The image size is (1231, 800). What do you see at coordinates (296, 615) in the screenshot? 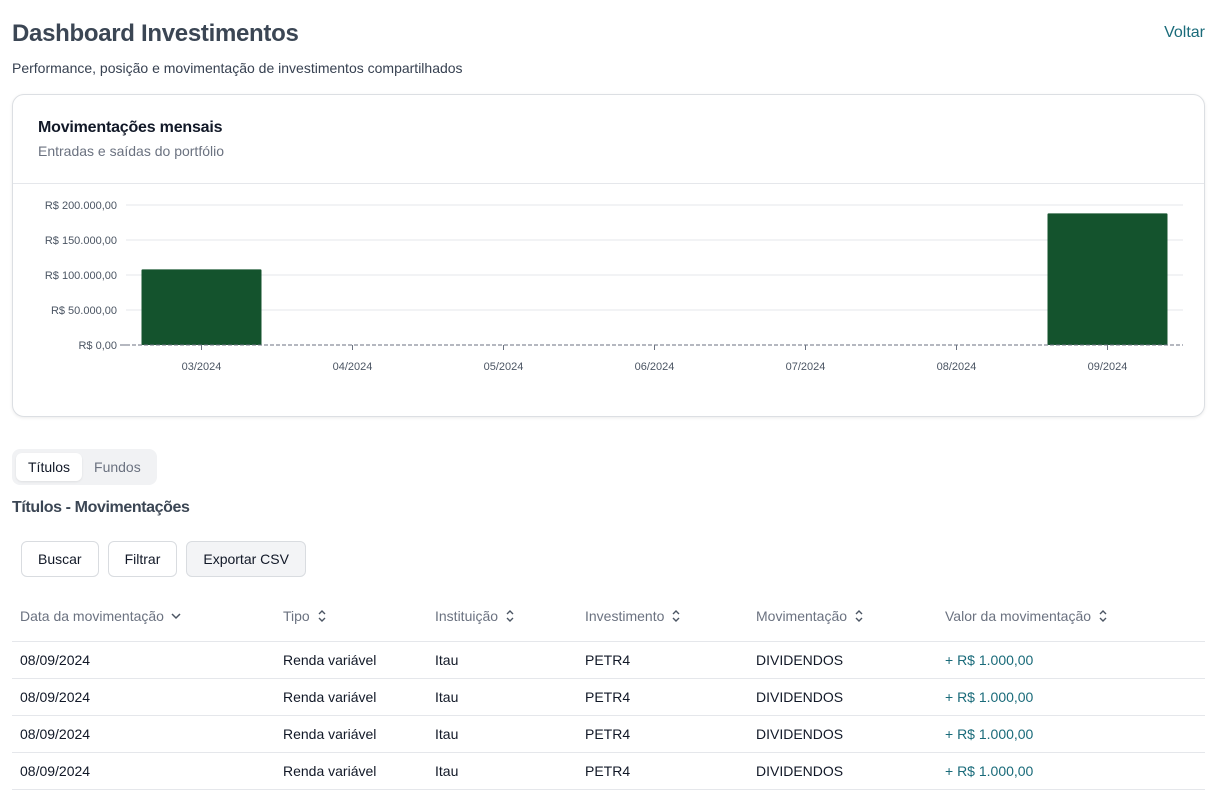
I see `column-header-label: Tipo` at bounding box center [296, 615].